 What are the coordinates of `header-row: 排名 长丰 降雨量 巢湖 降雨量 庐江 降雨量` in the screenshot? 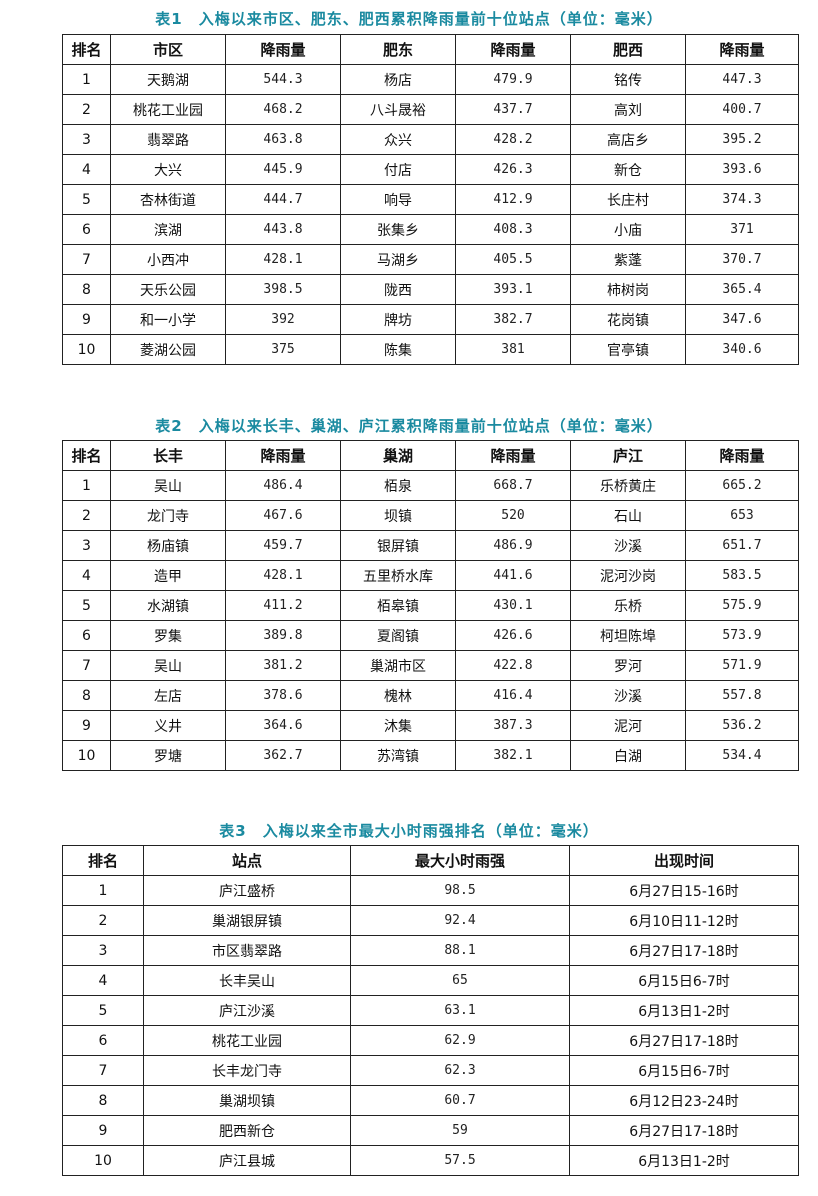 It's located at (430, 455).